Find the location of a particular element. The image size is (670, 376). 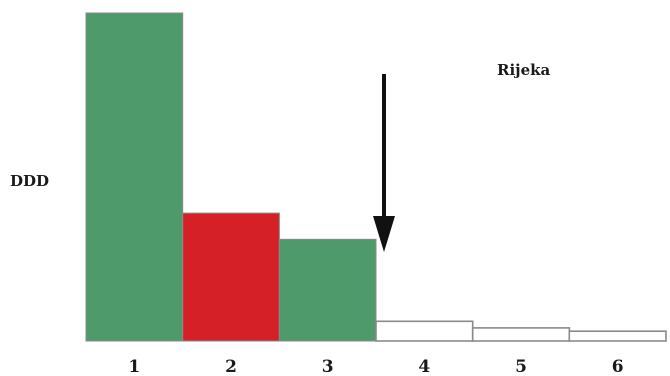

arrow-head is located at coordinates (384, 234).